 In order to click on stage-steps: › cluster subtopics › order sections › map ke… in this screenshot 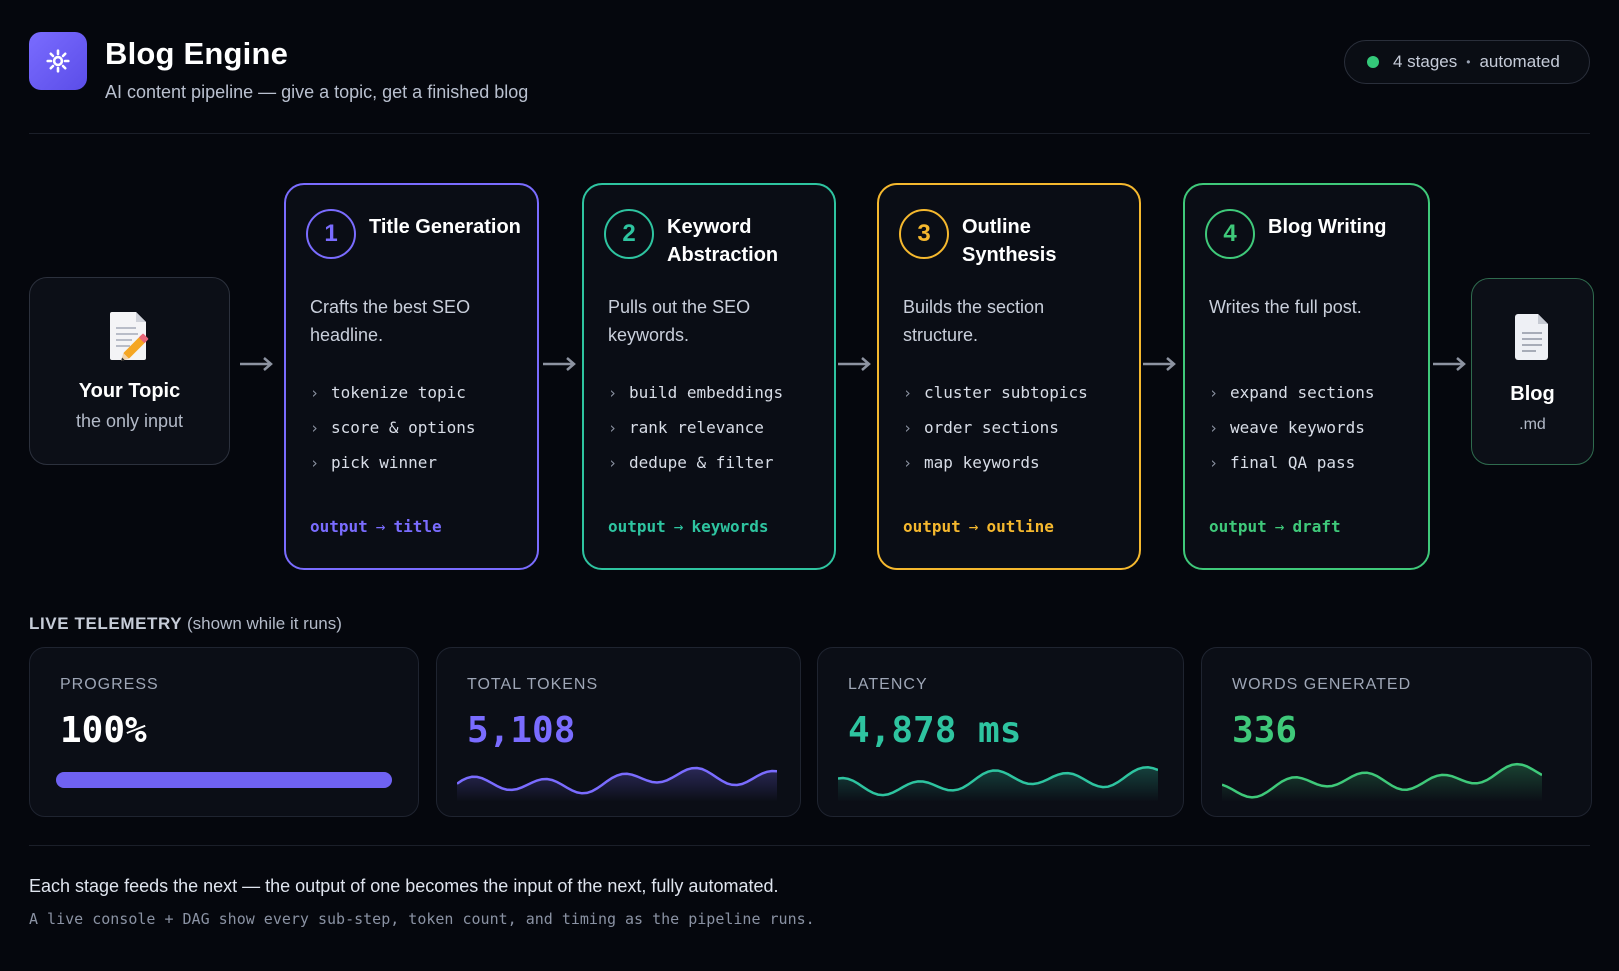, I will do `click(995, 427)`.